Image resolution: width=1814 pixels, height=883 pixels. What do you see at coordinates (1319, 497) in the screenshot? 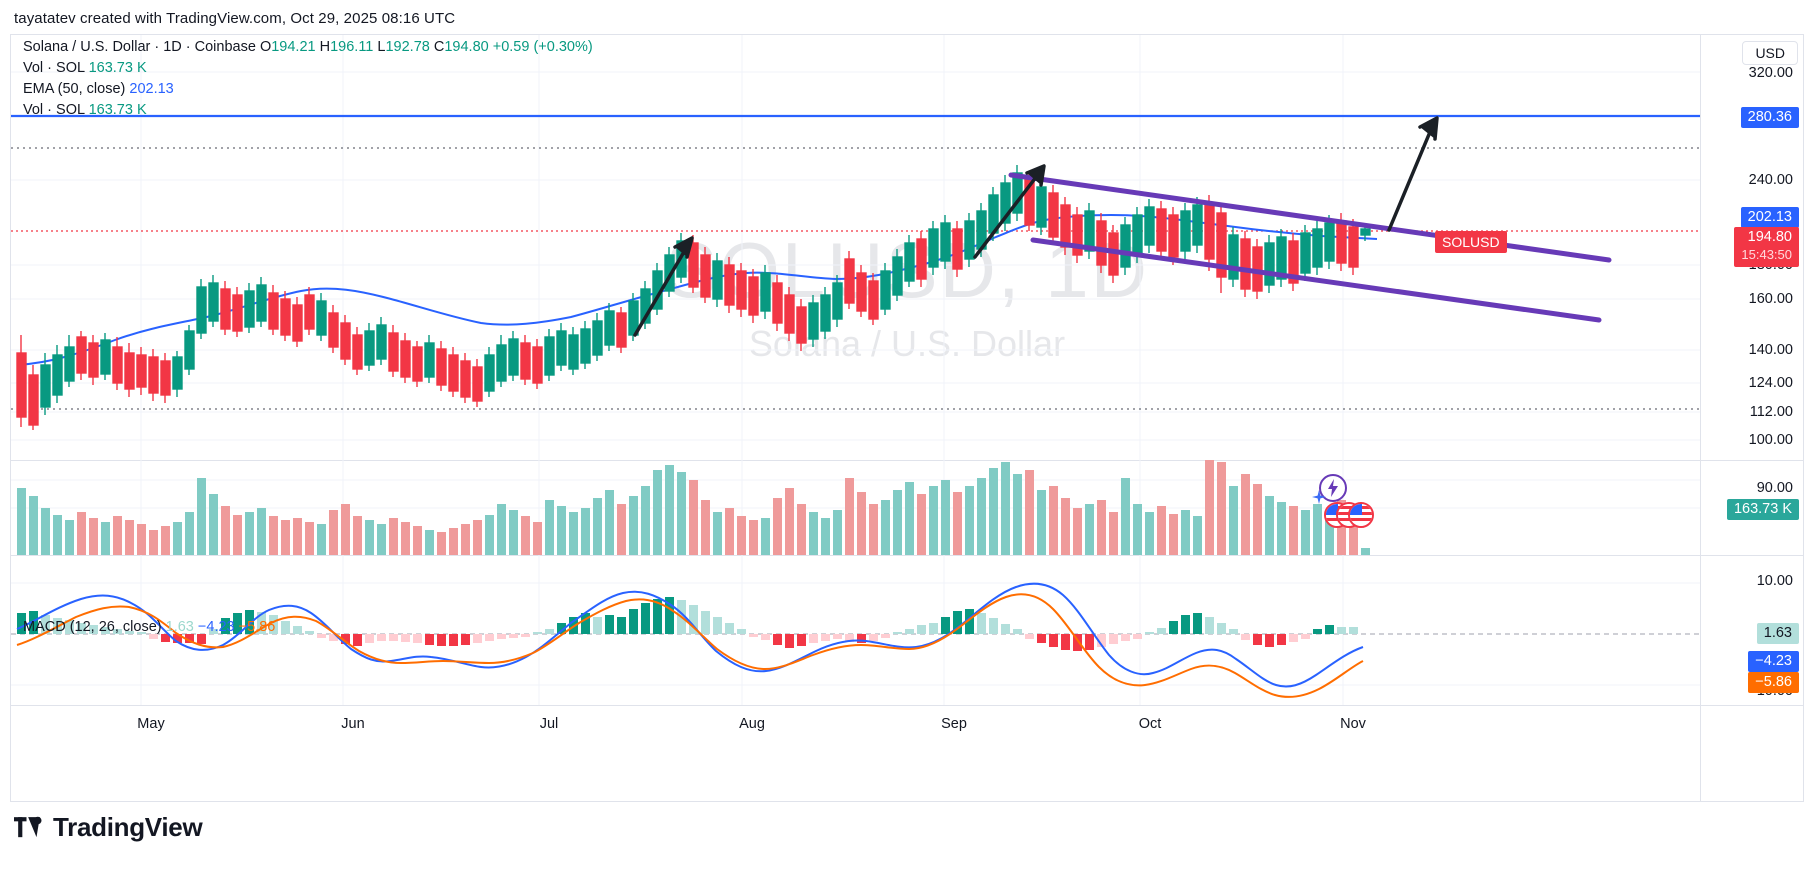
I see `sparkle-icon` at bounding box center [1319, 497].